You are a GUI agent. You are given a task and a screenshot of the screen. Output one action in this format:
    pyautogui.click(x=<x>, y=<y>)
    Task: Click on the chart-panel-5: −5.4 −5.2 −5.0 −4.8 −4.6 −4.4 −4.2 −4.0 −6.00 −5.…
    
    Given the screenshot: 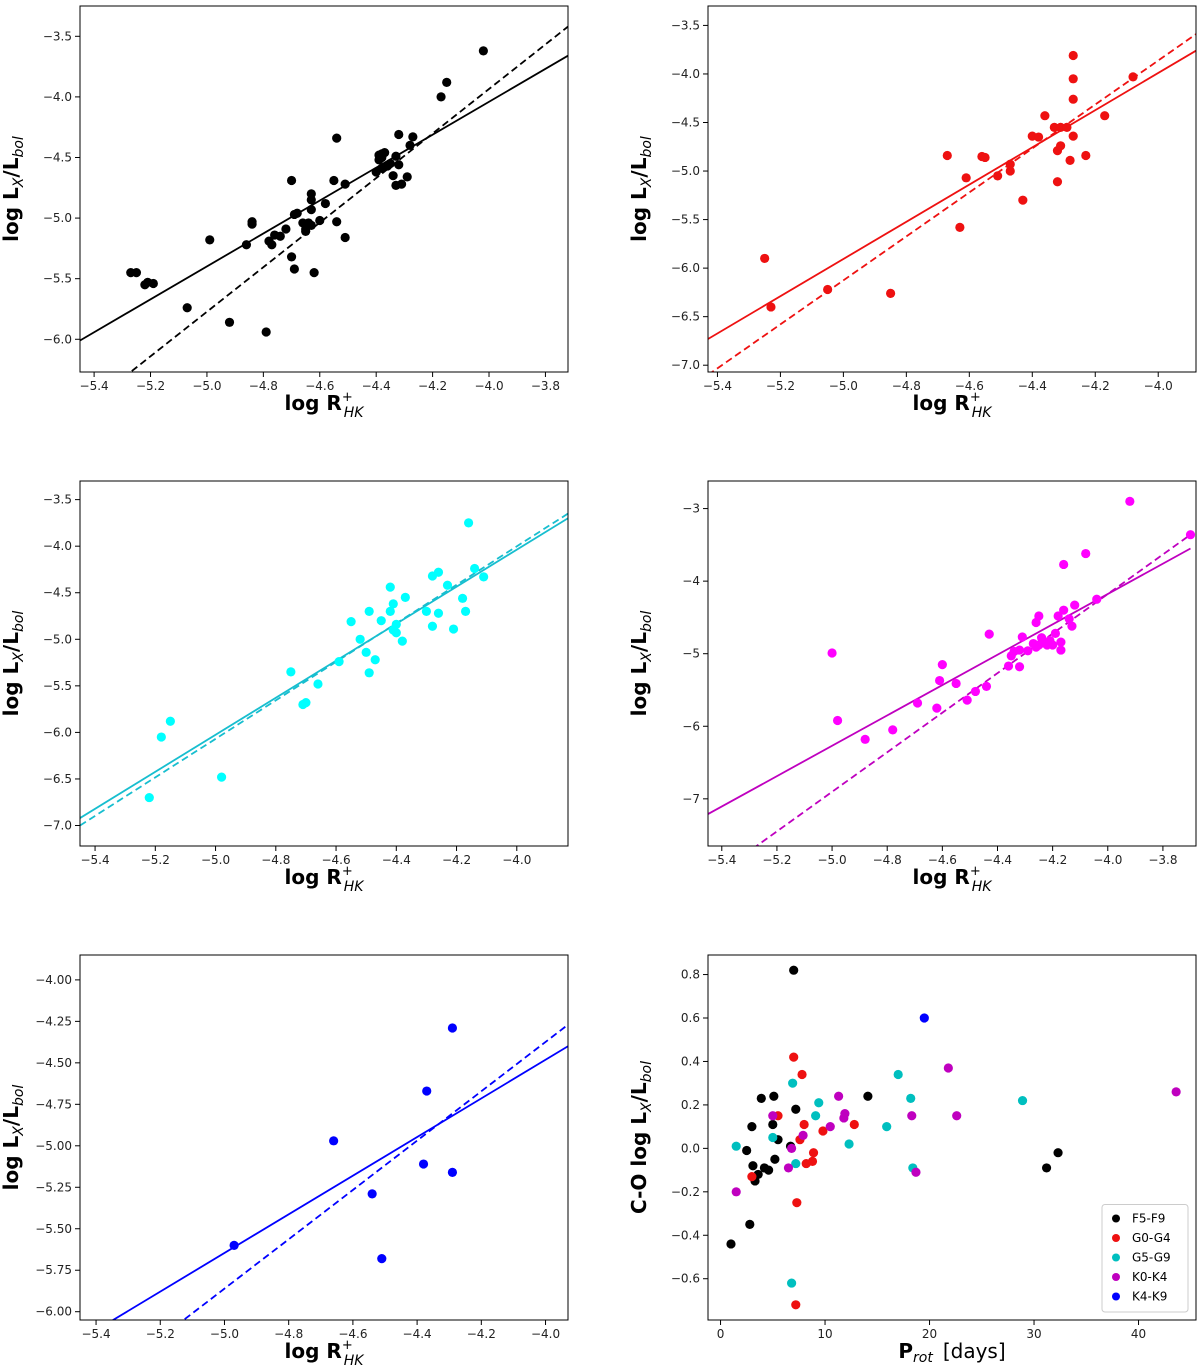 What is the action you would take?
    pyautogui.click(x=284, y=1161)
    